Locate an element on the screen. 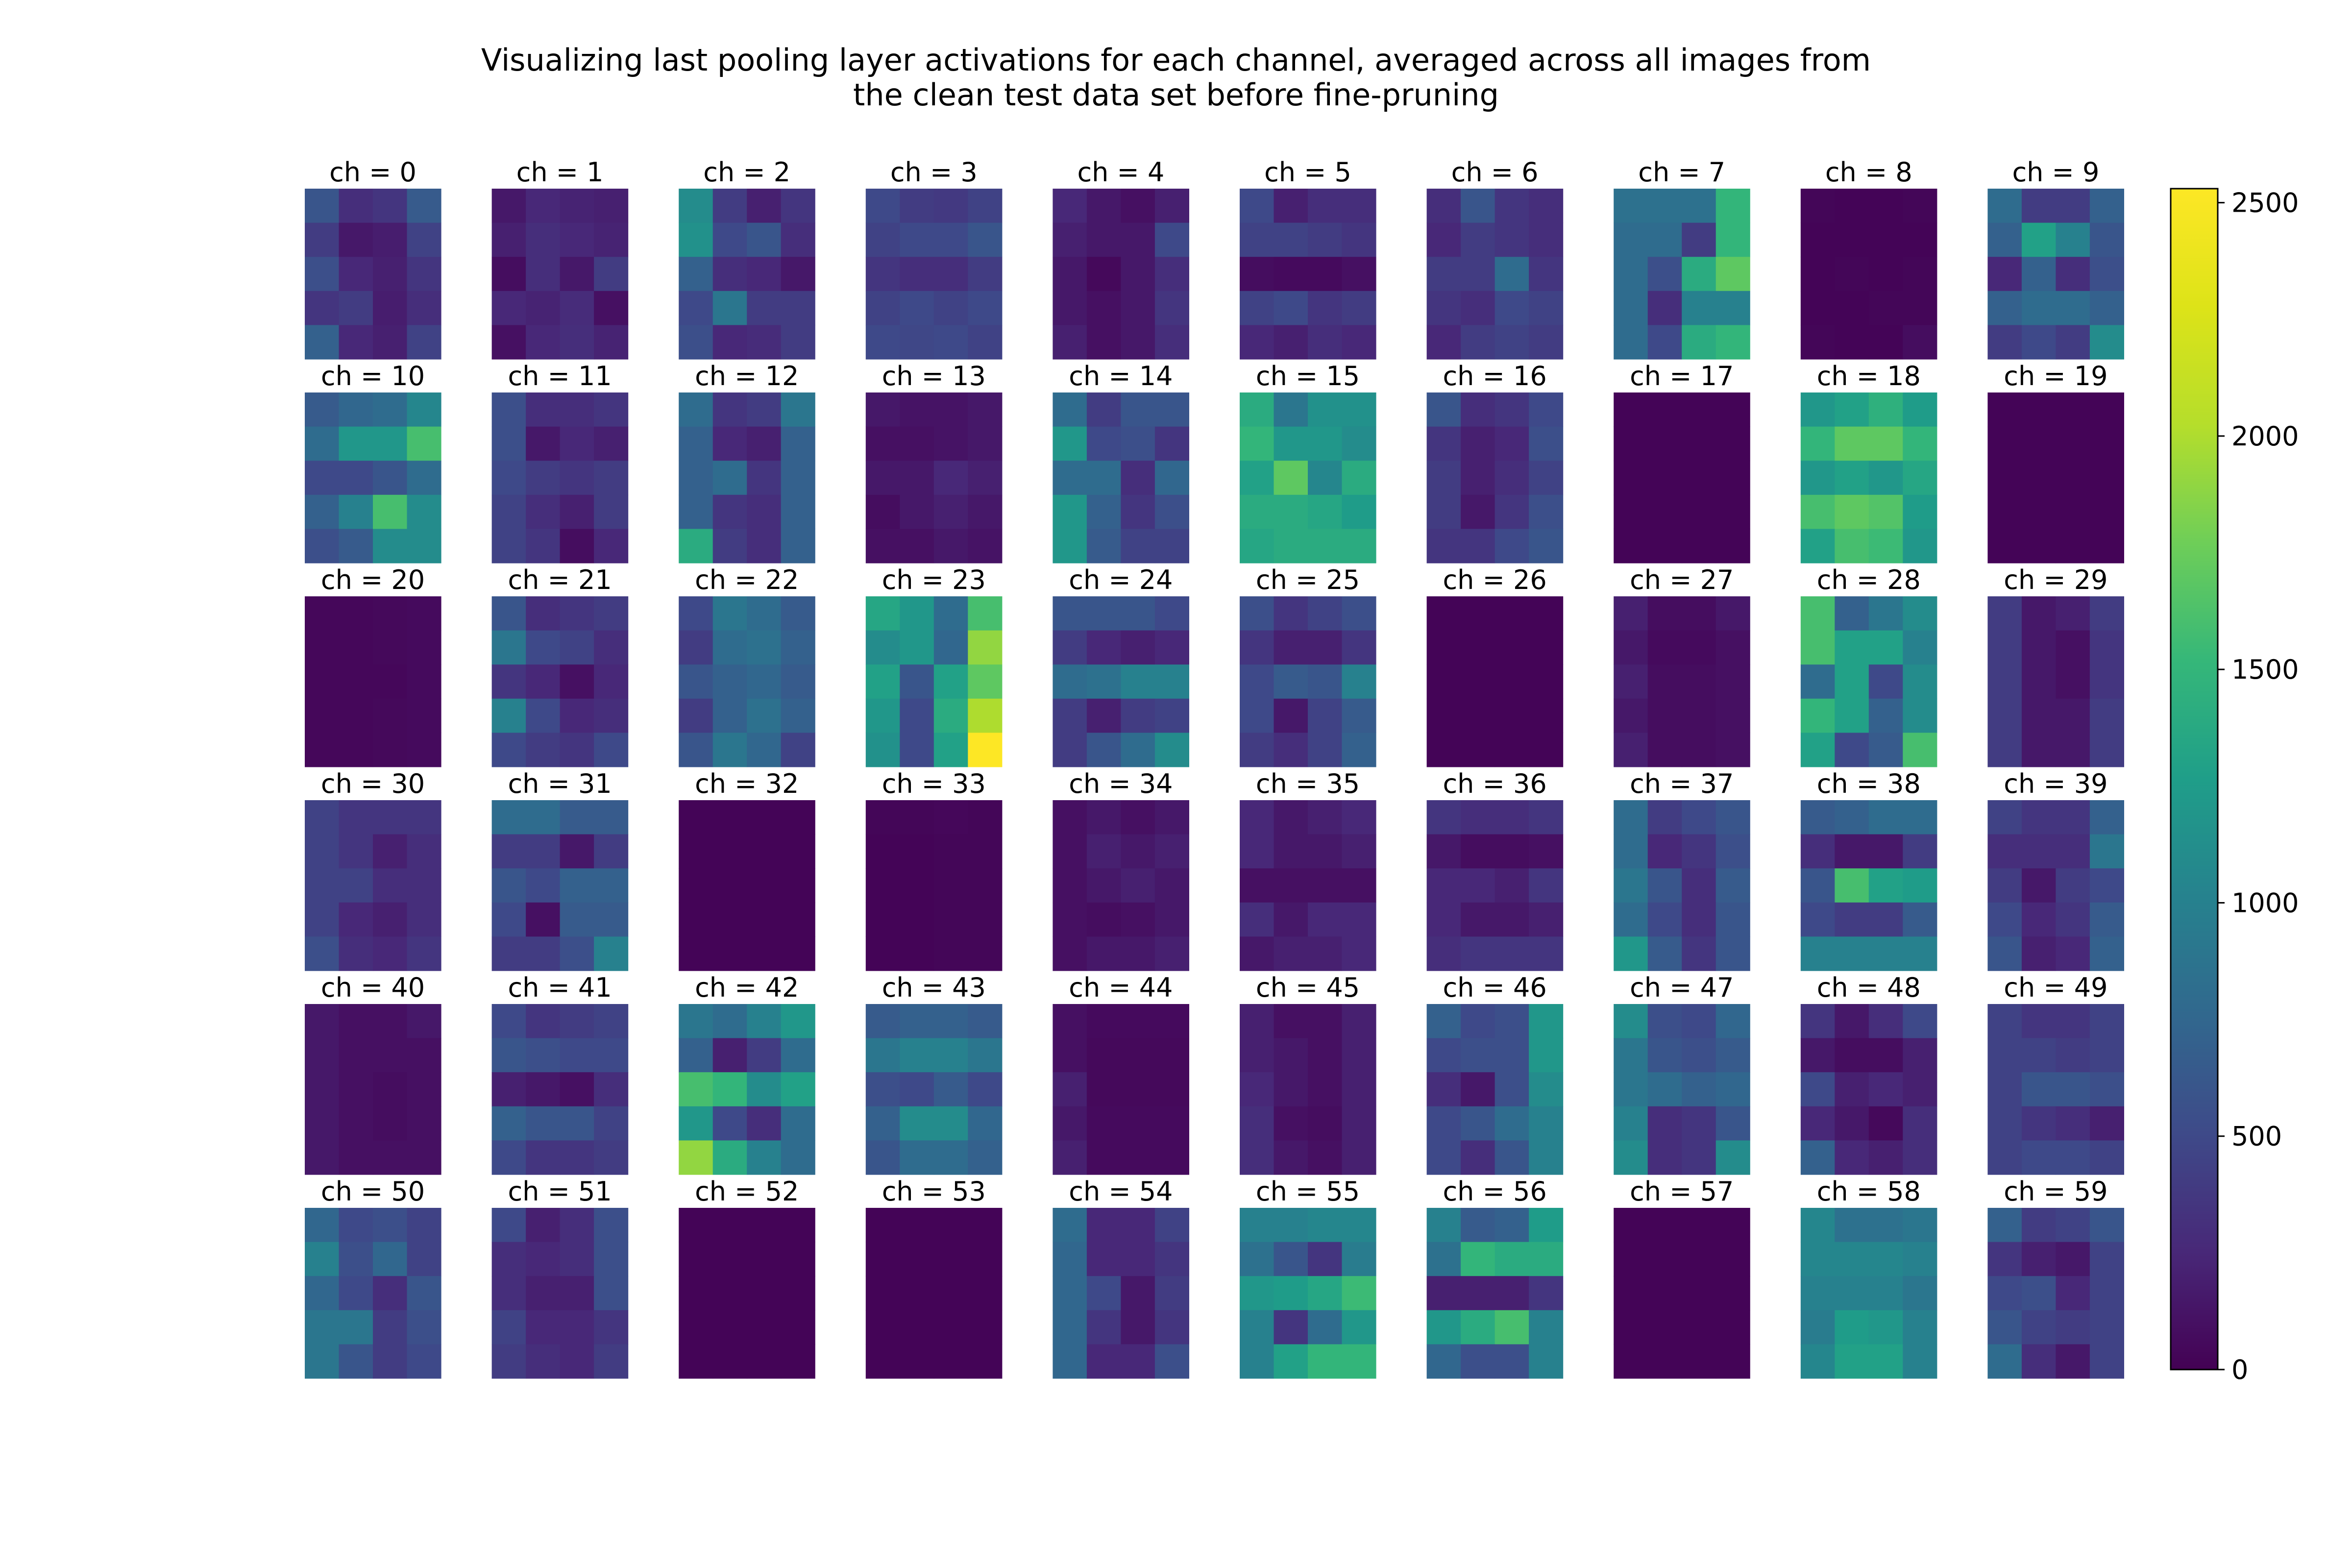 The image size is (2352, 1568). channel-panel: ch = 20 is located at coordinates (373, 665).